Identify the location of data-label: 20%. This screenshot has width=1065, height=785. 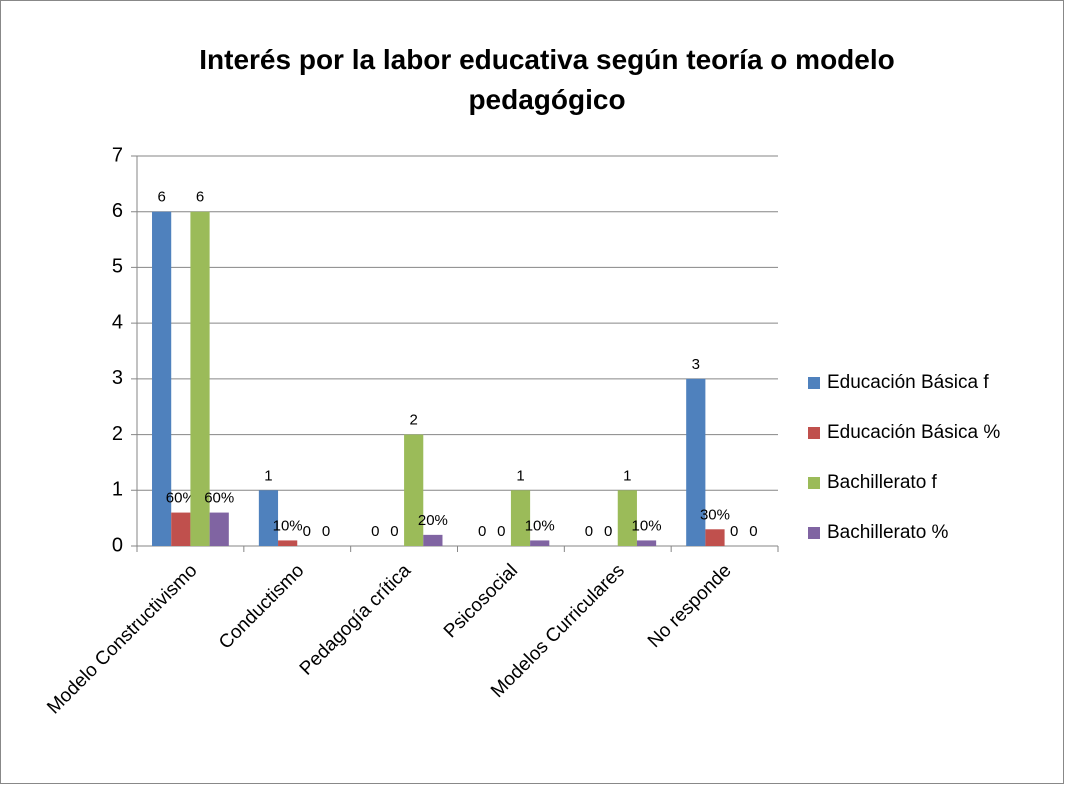
(433, 520).